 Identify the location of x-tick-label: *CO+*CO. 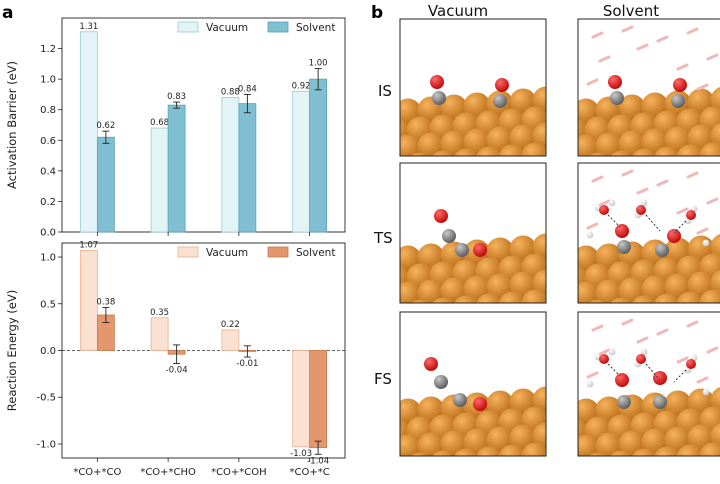
(97, 472).